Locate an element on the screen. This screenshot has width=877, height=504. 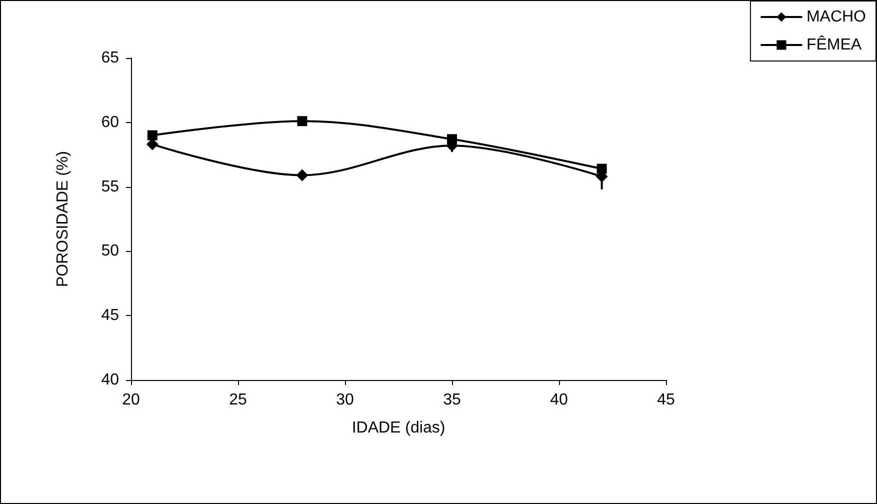
x-tick-label: 25 is located at coordinates (238, 400).